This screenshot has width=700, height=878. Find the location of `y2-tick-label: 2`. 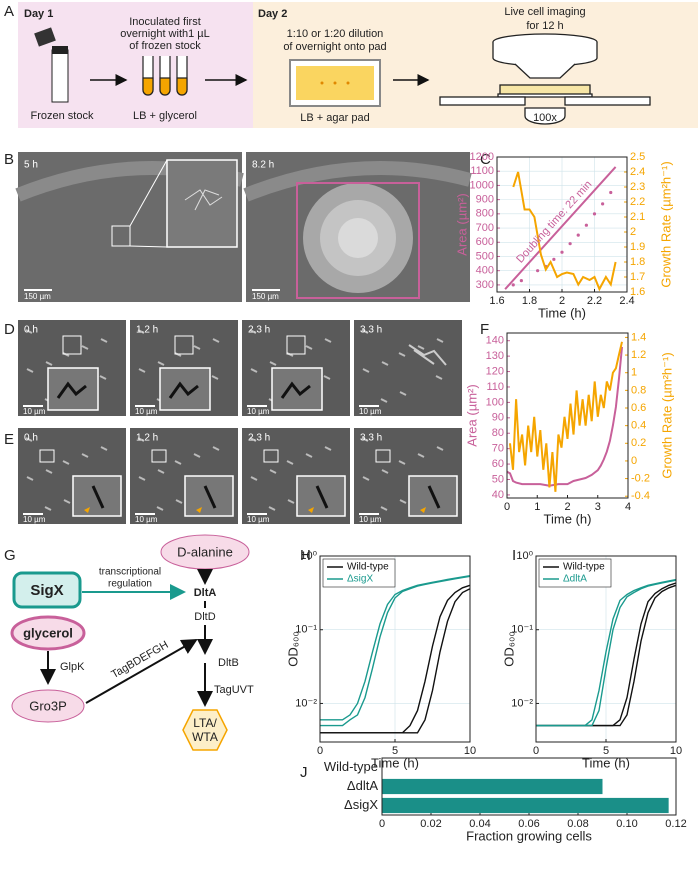

y2-tick-label: 2 is located at coordinates (633, 232).